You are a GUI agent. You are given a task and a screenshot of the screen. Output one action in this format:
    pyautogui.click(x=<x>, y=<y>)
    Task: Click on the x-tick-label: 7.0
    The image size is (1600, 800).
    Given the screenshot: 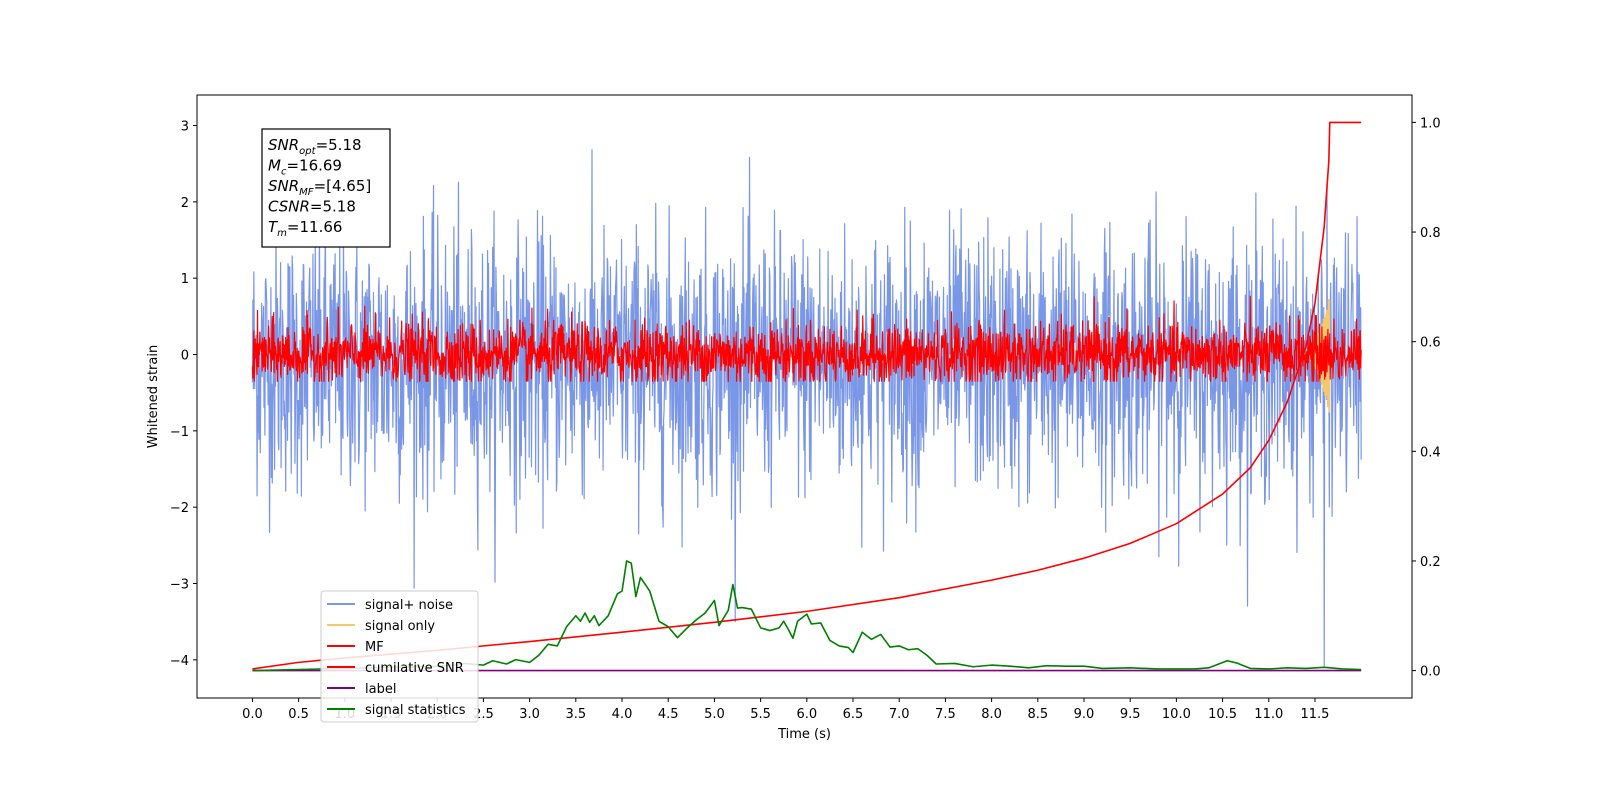 What is the action you would take?
    pyautogui.click(x=899, y=714)
    